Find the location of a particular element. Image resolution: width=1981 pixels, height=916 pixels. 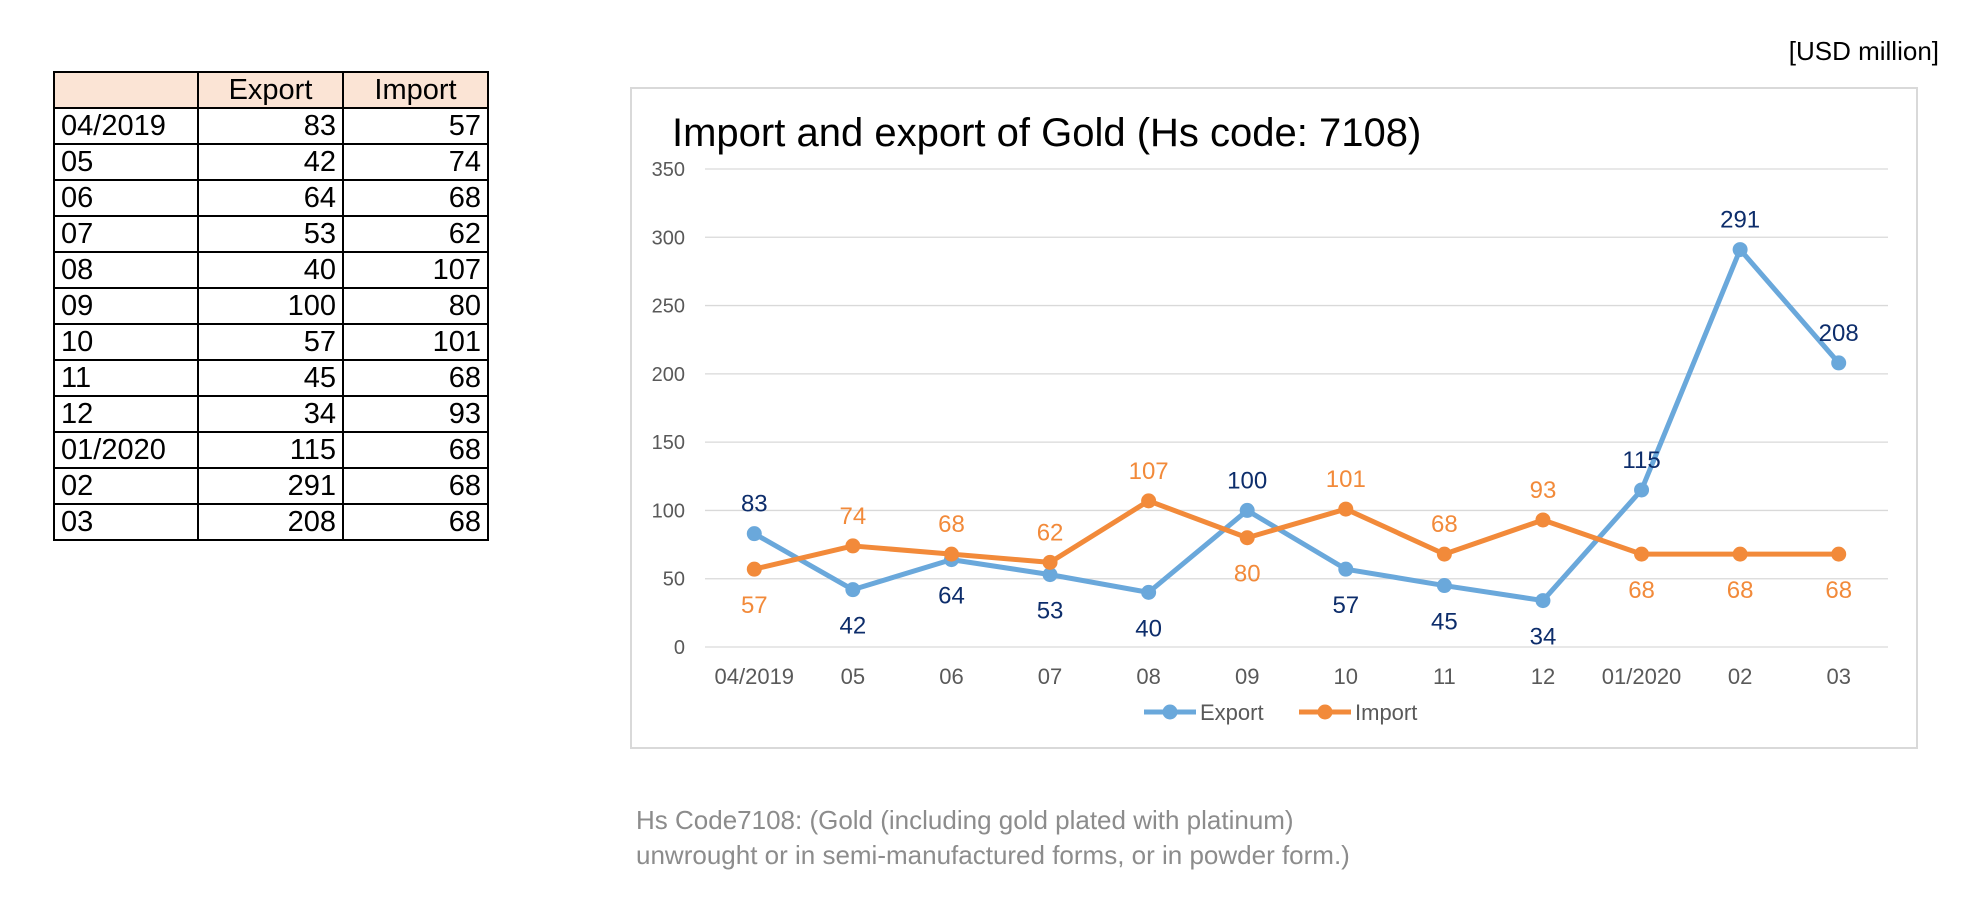

legend-label-import: Import is located at coordinates (1386, 712).